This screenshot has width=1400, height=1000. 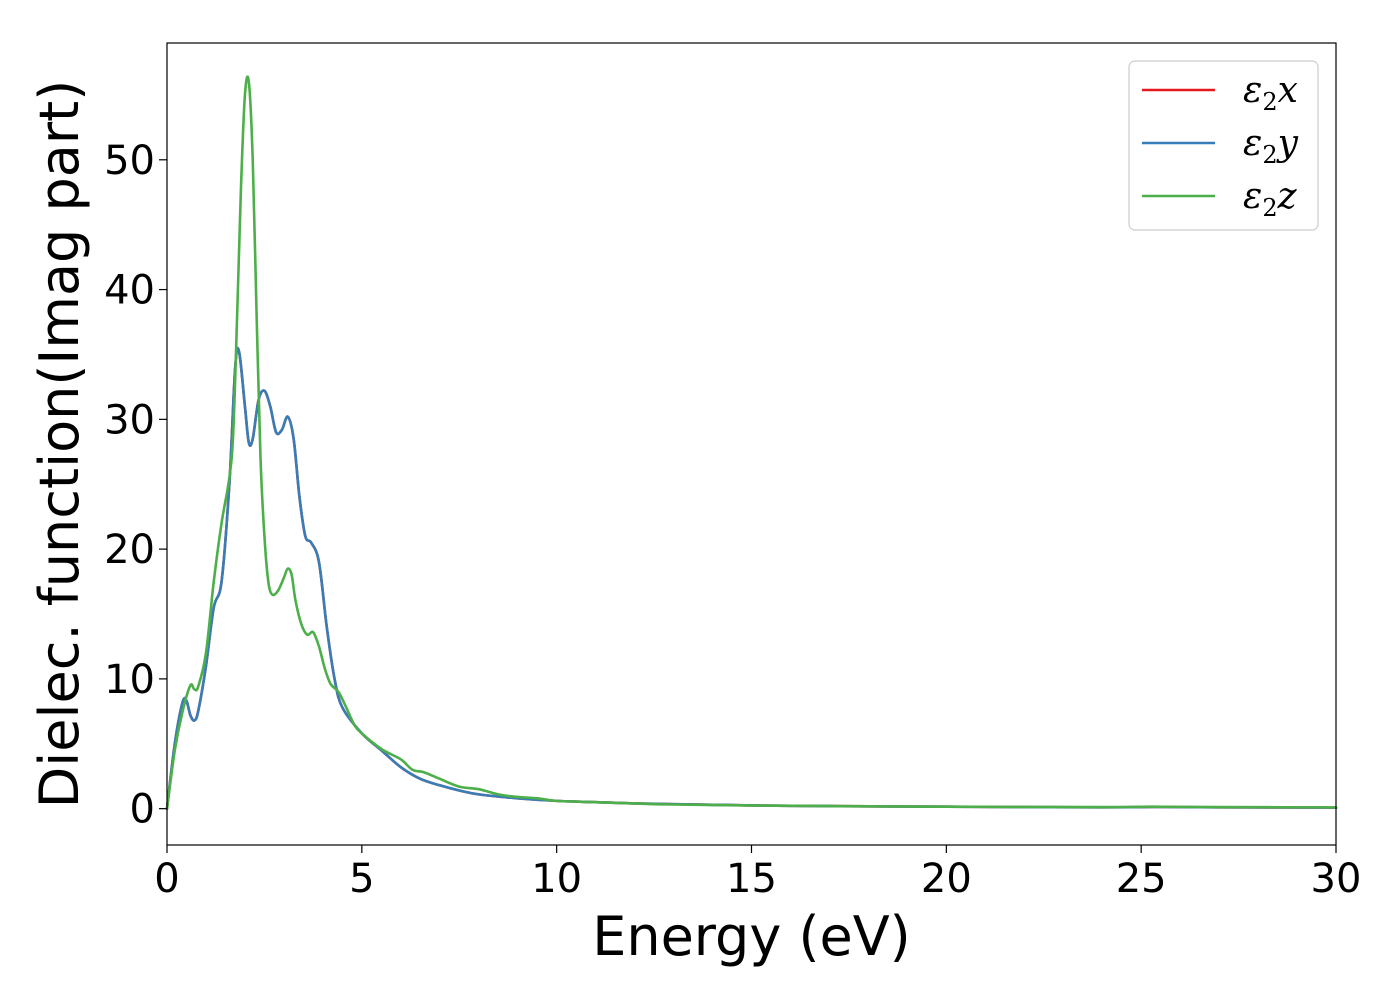 I want to click on x-tick-label: 5, so click(x=361, y=879).